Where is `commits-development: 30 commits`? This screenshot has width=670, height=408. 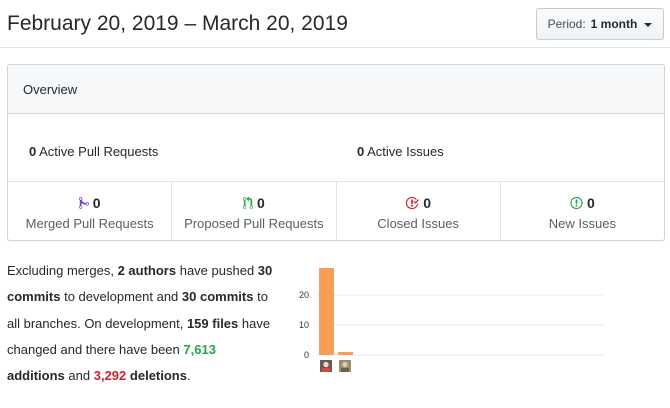
commits-development: 30 commits is located at coordinates (140, 284).